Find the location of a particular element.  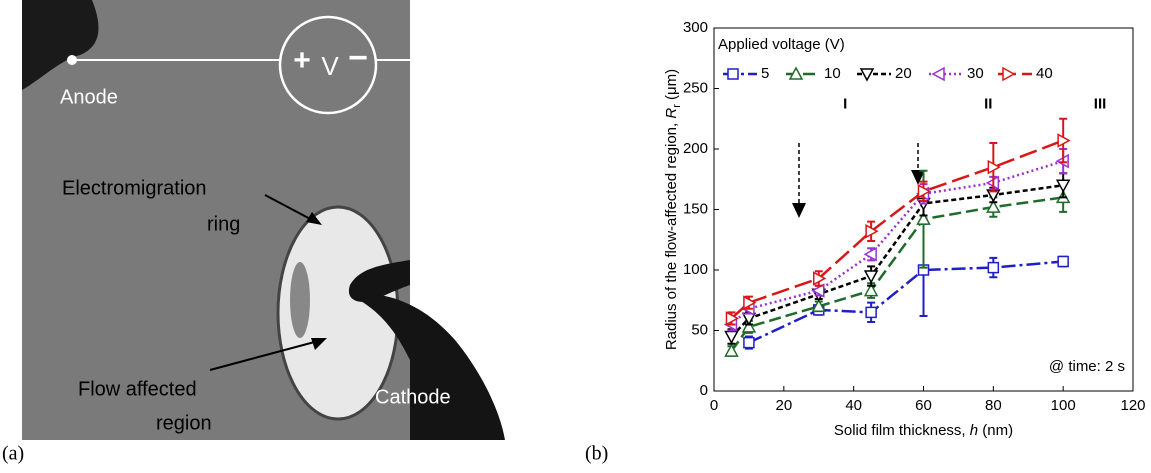

meter is located at coordinates (328, 65).